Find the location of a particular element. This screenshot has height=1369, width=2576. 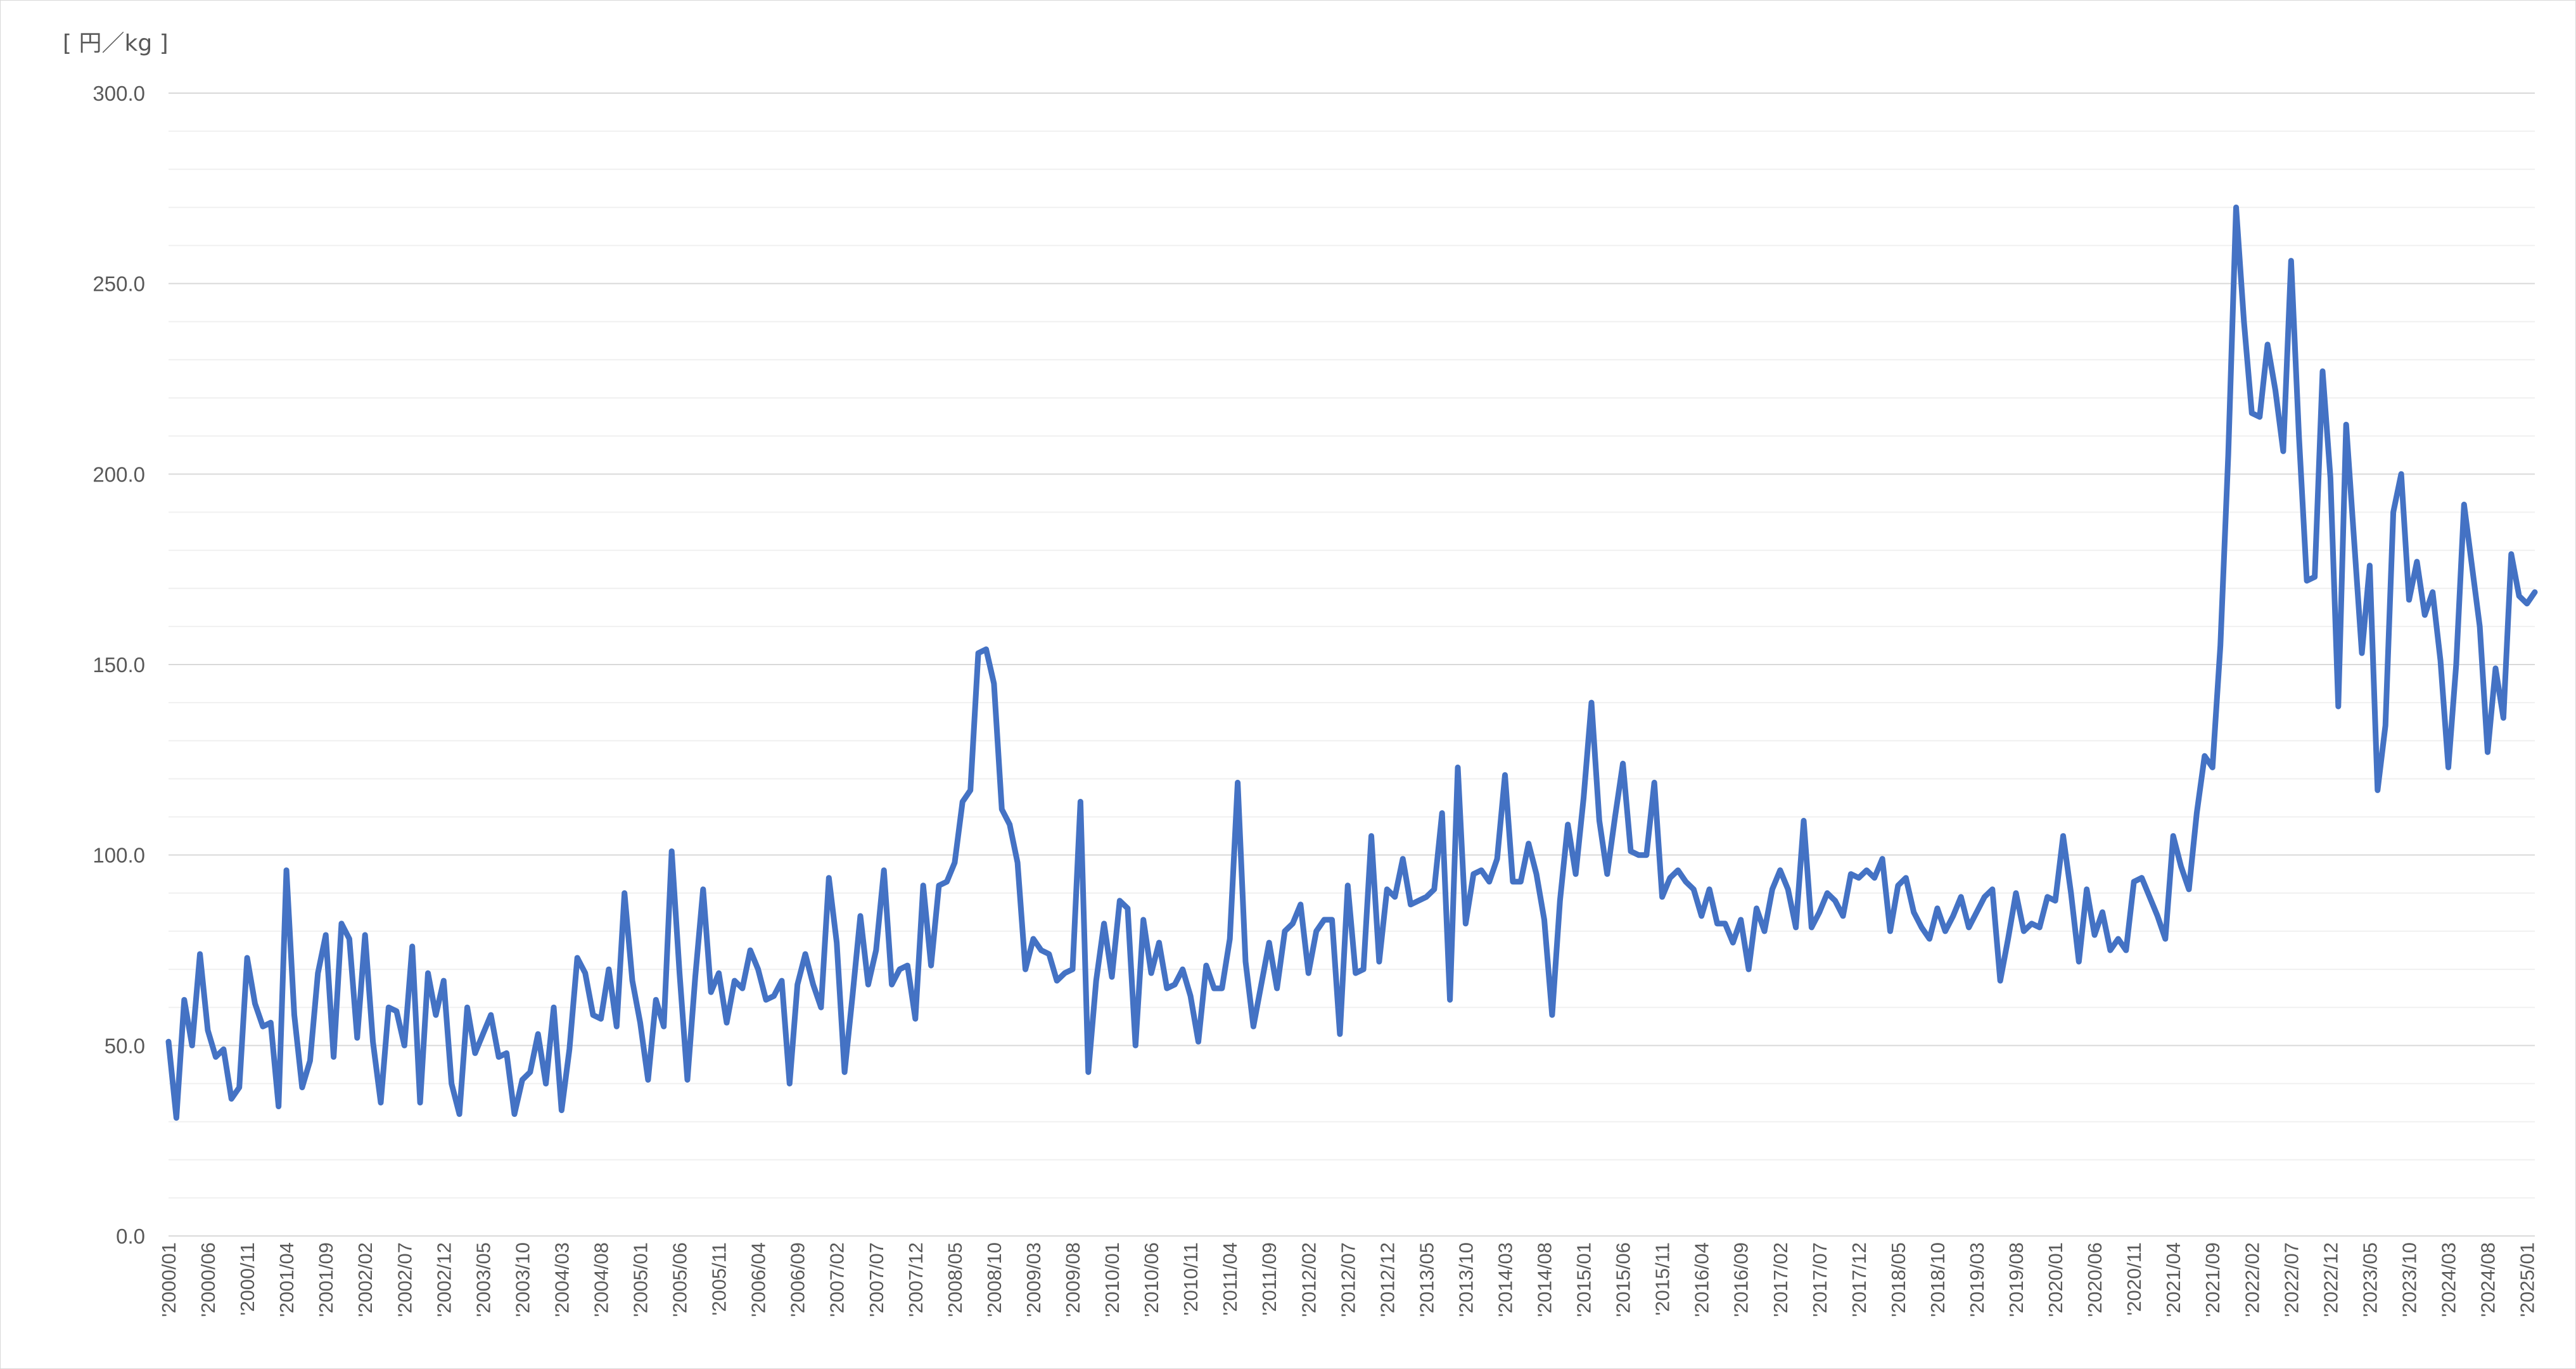

x-tick-label: '2022/07 is located at coordinates (2291, 1279).